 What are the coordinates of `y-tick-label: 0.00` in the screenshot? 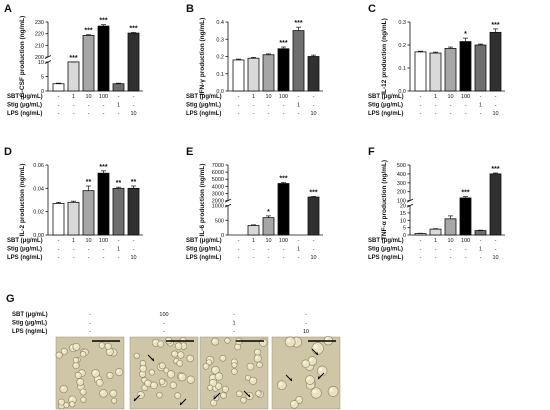 It's located at (38, 236).